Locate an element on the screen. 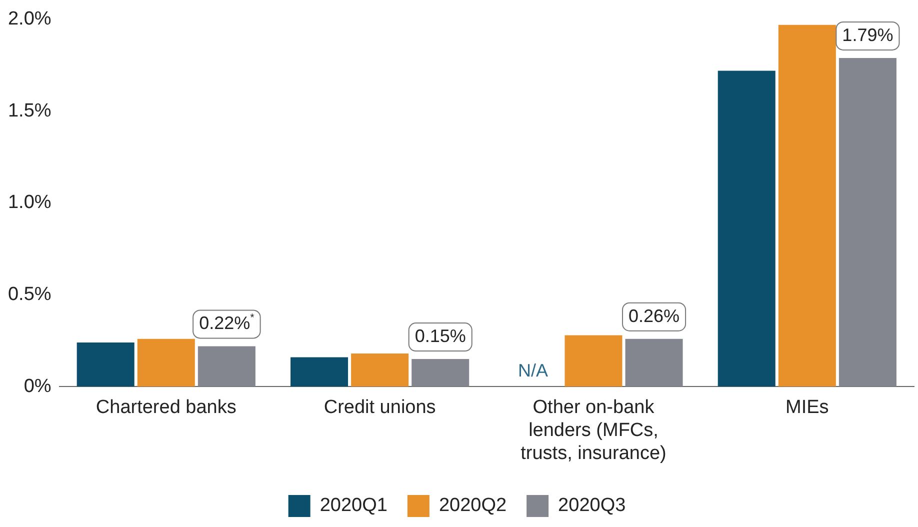 This screenshot has height=527, width=918. x-tick-label: Credit unions is located at coordinates (380, 407).